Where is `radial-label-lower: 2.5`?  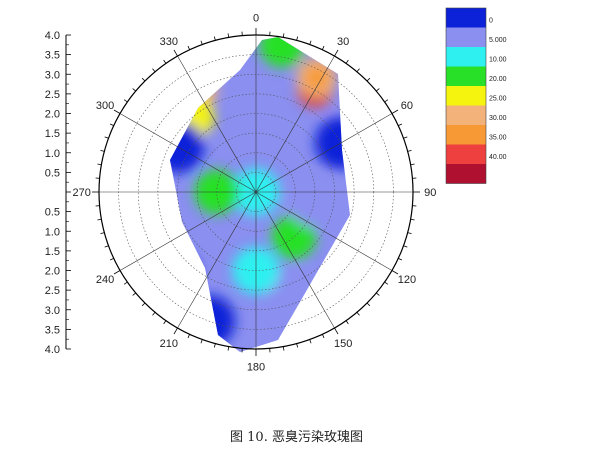
radial-label-lower: 2.5 is located at coordinates (52, 291).